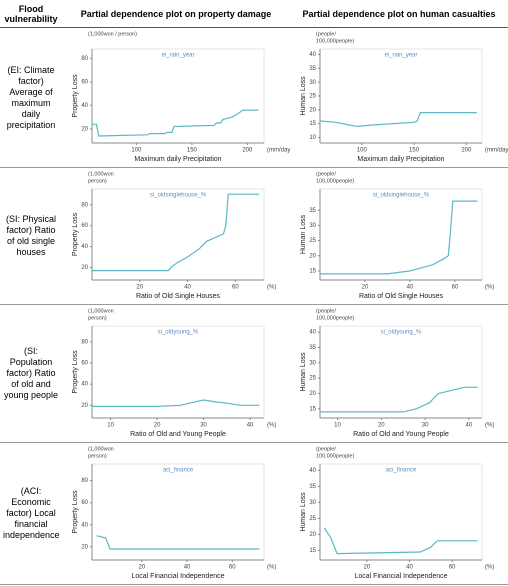 This screenshot has width=508, height=586. What do you see at coordinates (31, 14) in the screenshot?
I see `header-cell: Flood vulnerability` at bounding box center [31, 14].